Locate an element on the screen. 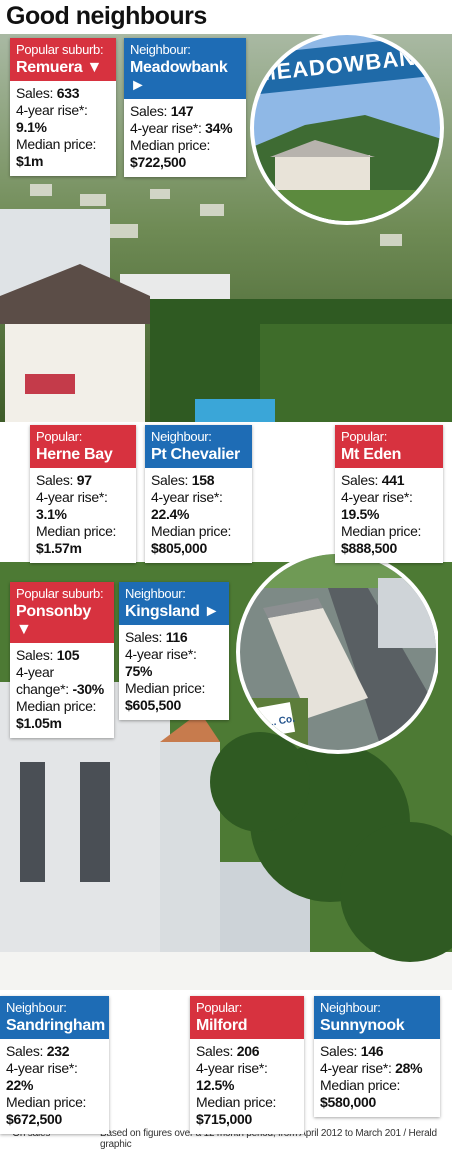 The image size is (452, 1150). stat-value: -30% is located at coordinates (88, 689).